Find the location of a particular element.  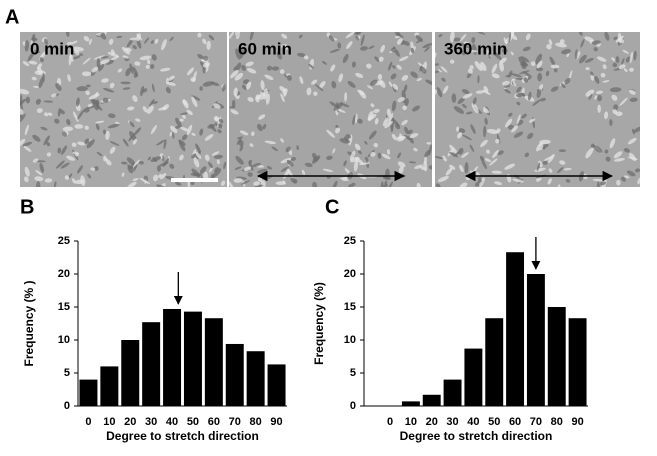

x-tick-label: 80 is located at coordinates (256, 422).